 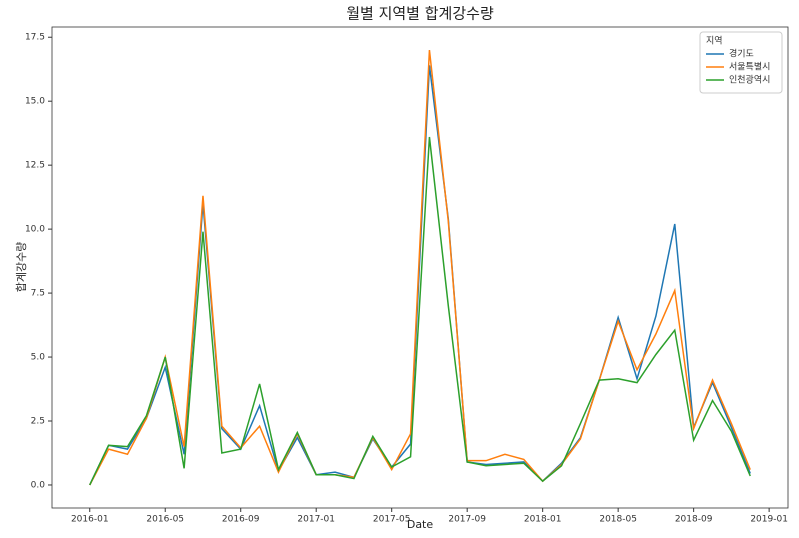 I want to click on x-tick-label: 2016-01, so click(x=90, y=520).